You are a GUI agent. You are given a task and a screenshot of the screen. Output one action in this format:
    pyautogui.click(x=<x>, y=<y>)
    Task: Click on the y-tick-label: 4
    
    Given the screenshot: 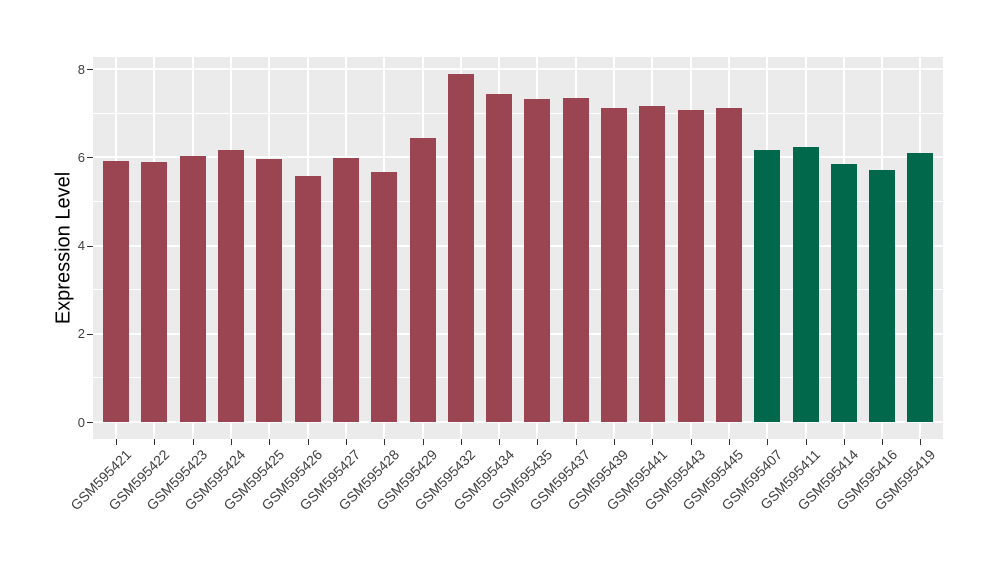 What is the action you would take?
    pyautogui.click(x=81, y=246)
    